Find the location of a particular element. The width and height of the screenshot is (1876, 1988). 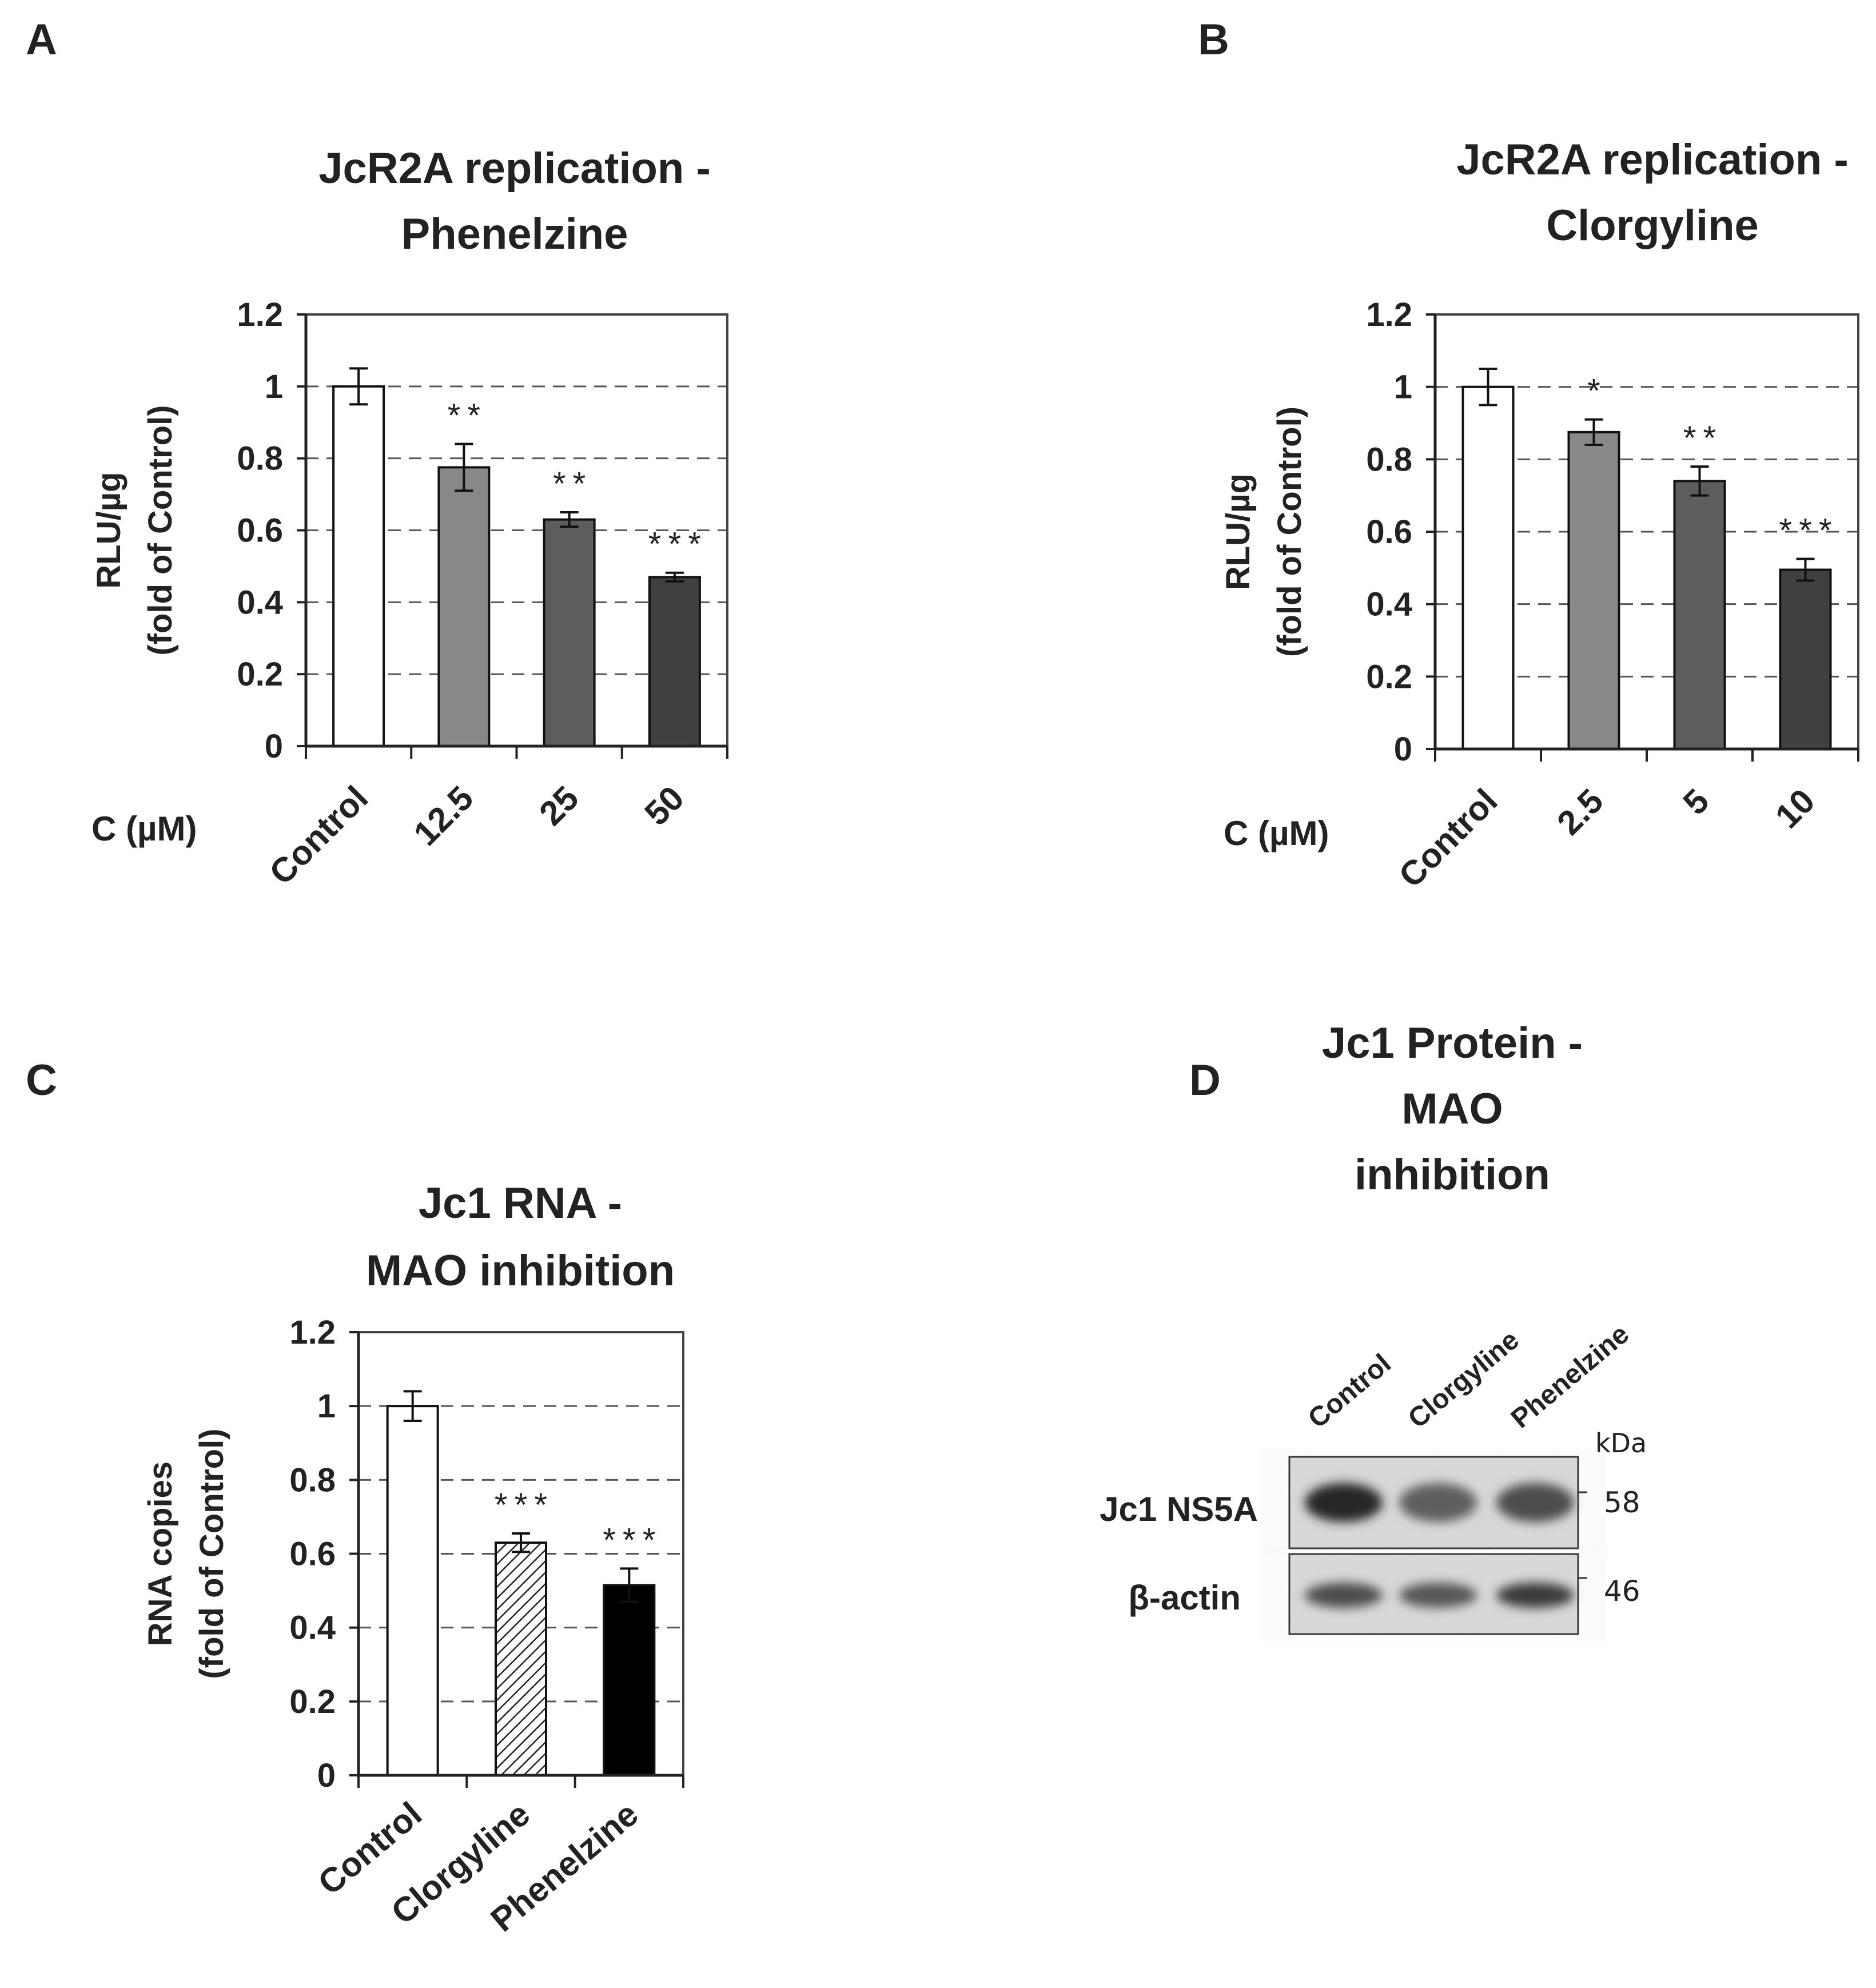

significance-label: * is located at coordinates (1594, 395).